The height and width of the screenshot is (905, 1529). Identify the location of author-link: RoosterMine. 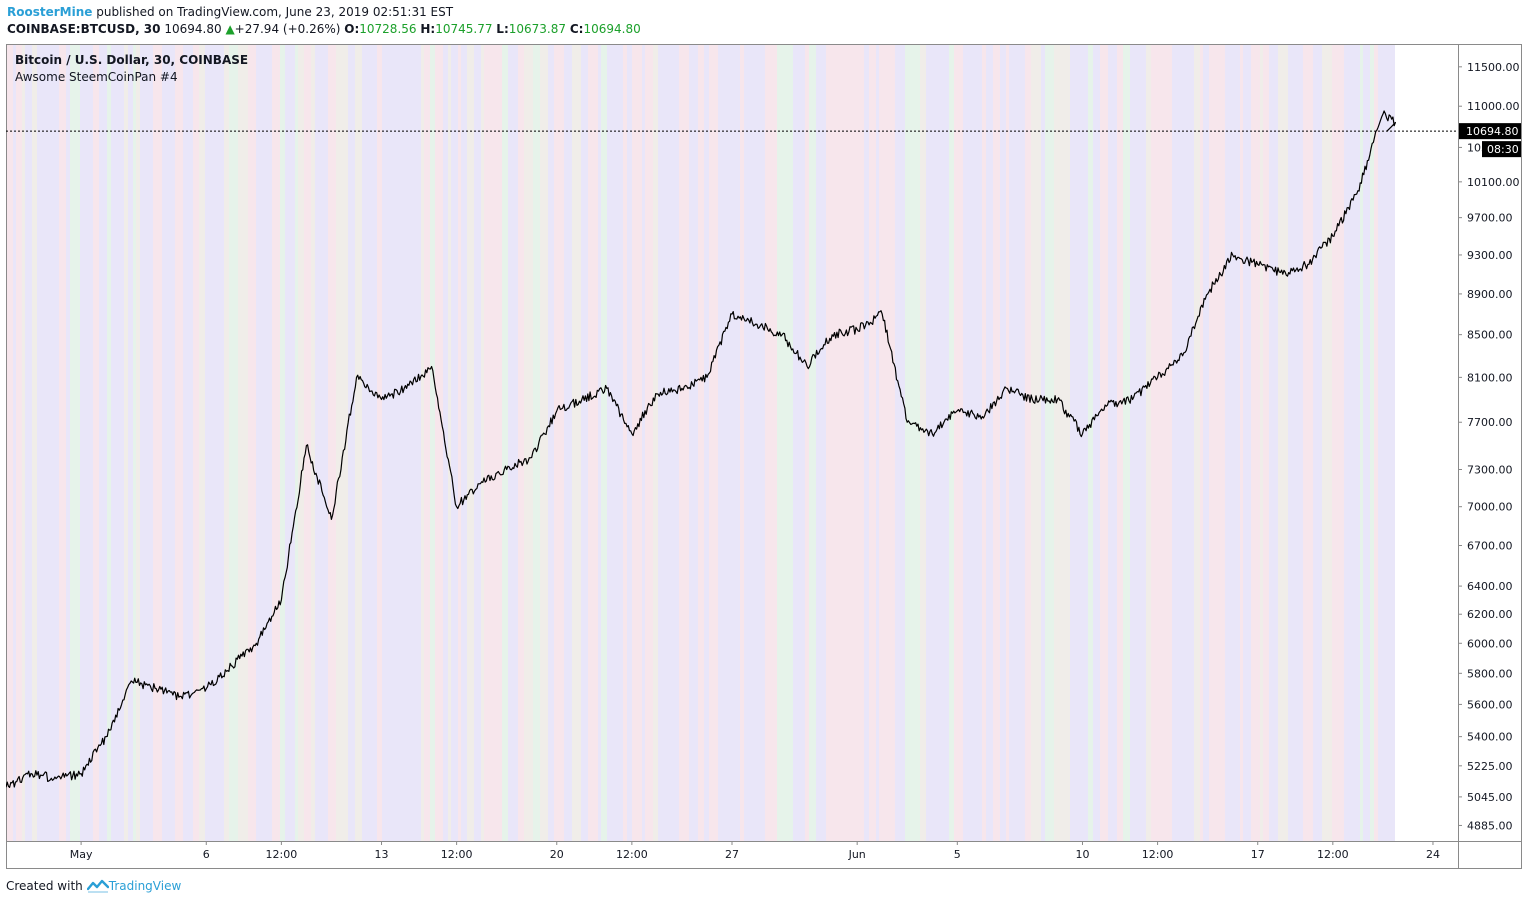
(50, 12).